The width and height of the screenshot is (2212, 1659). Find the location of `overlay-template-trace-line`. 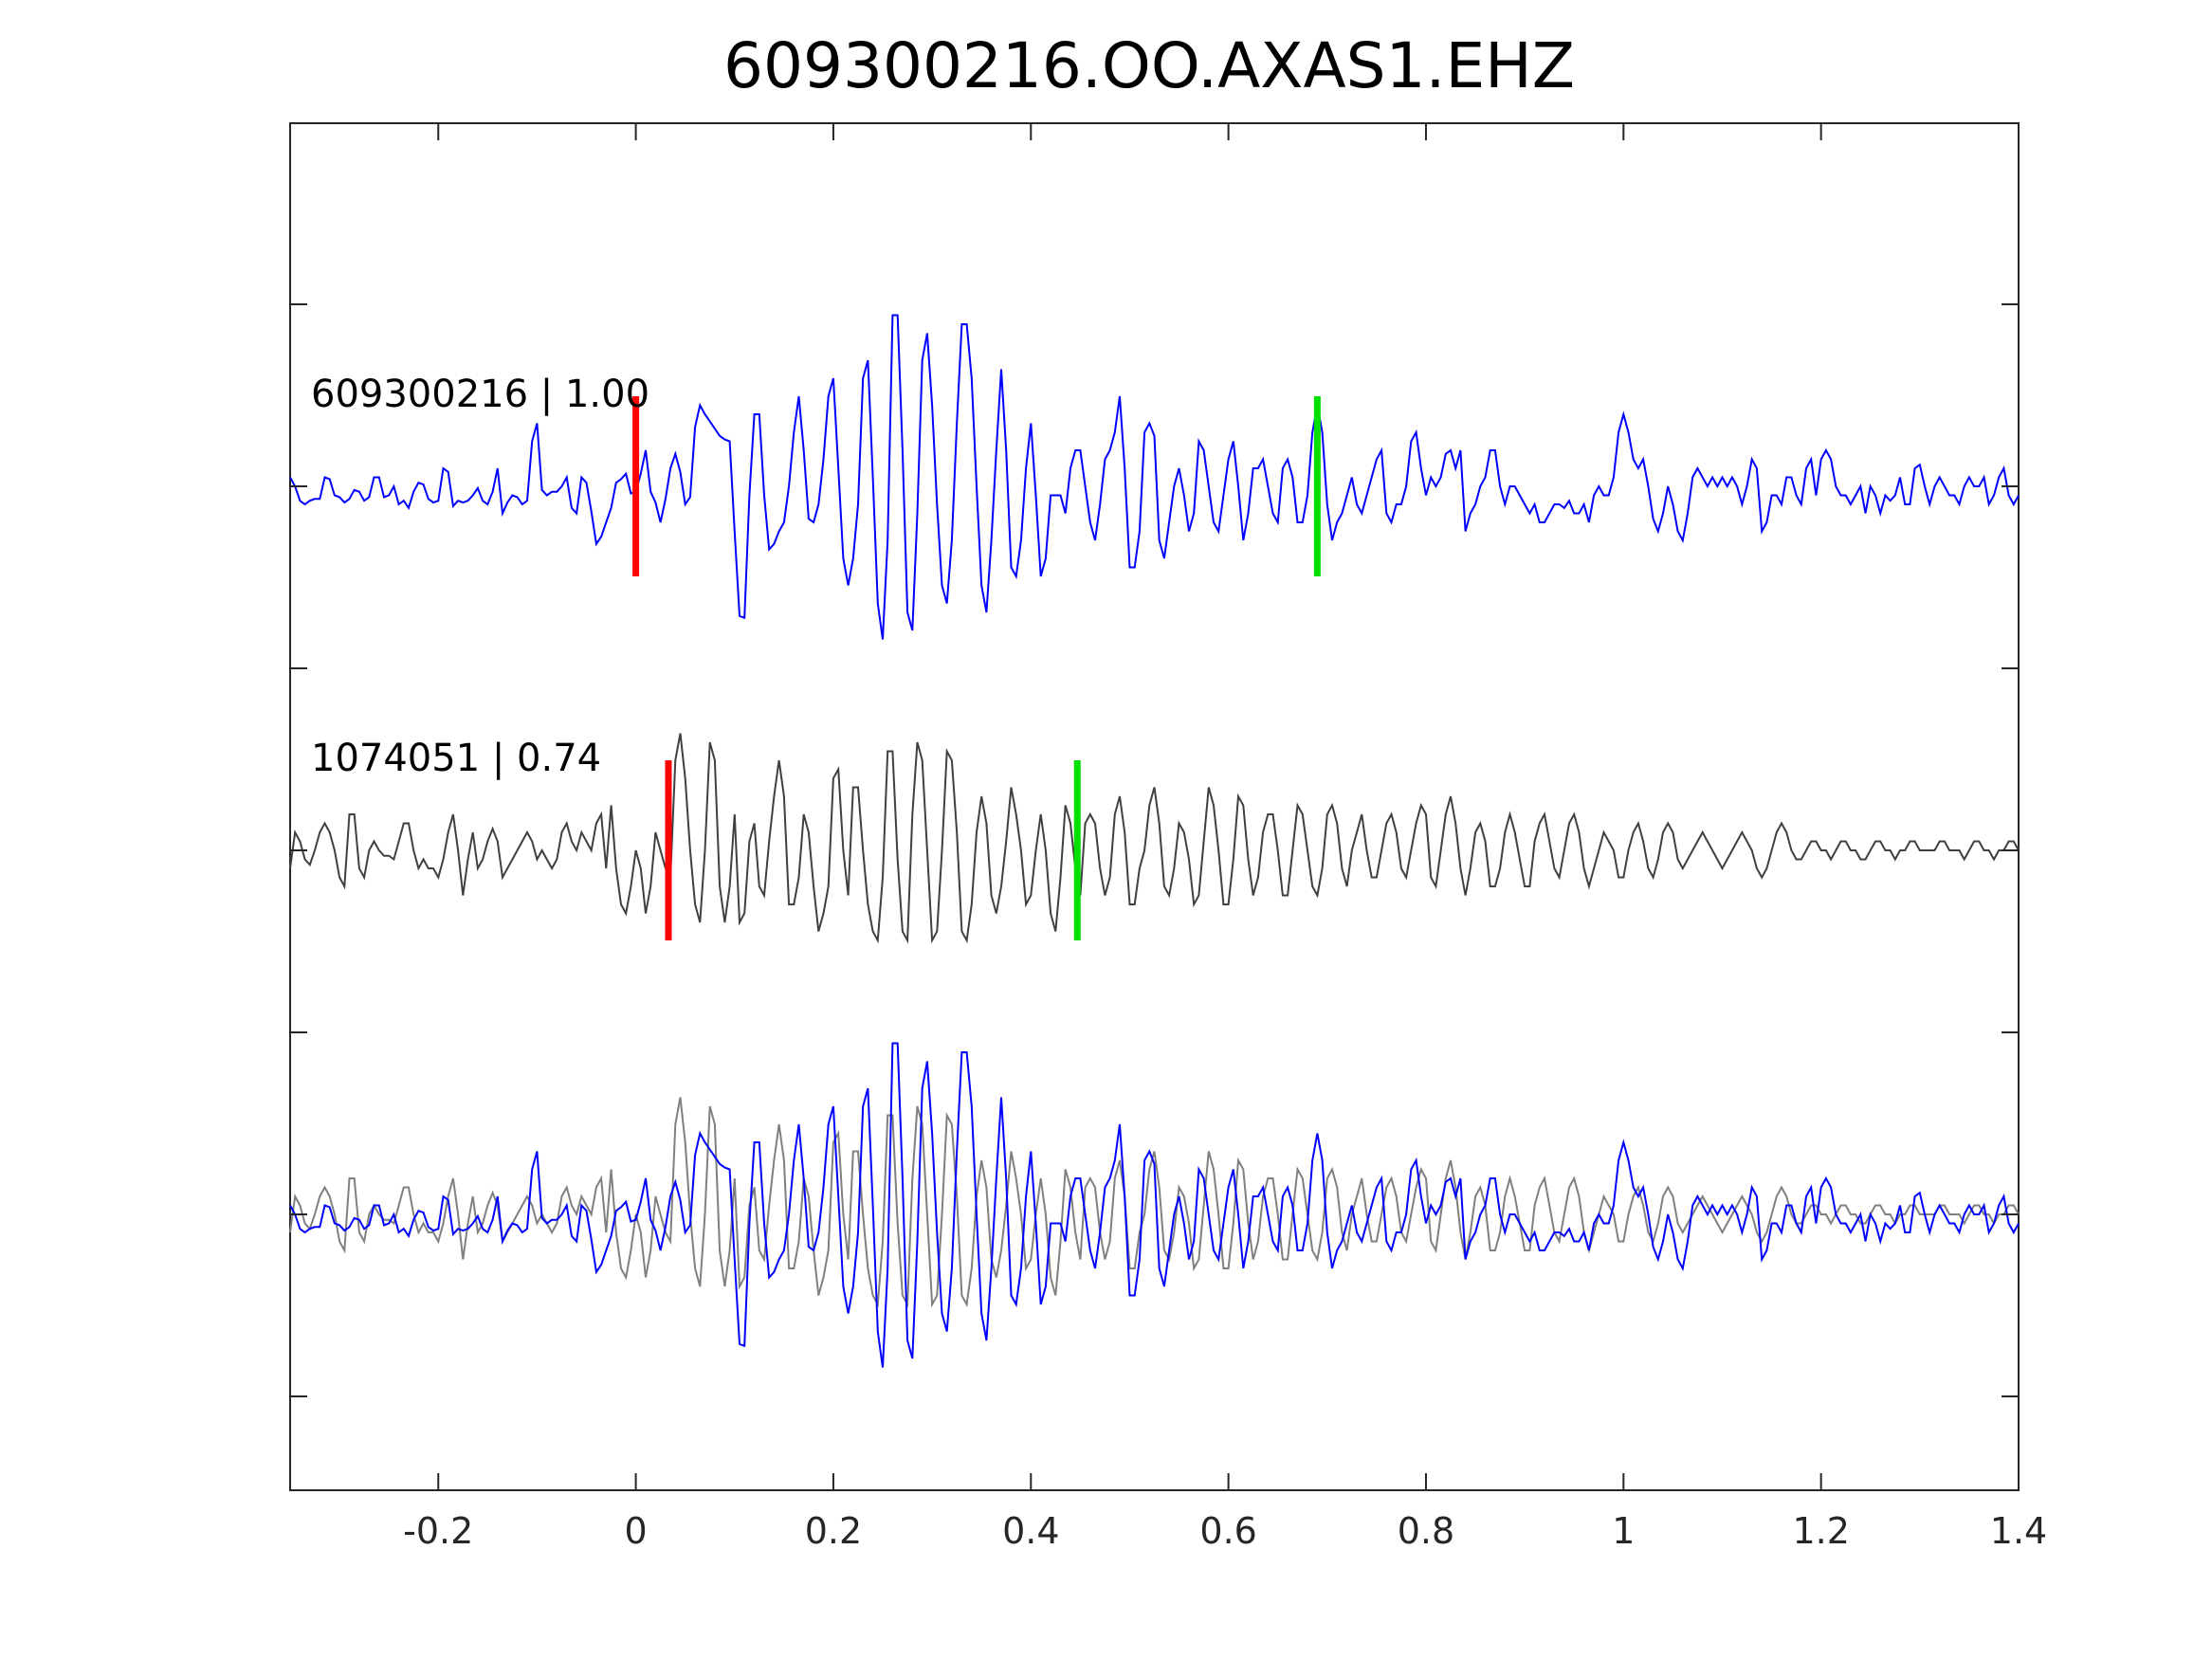

overlay-template-trace-line is located at coordinates (1154, 1202).